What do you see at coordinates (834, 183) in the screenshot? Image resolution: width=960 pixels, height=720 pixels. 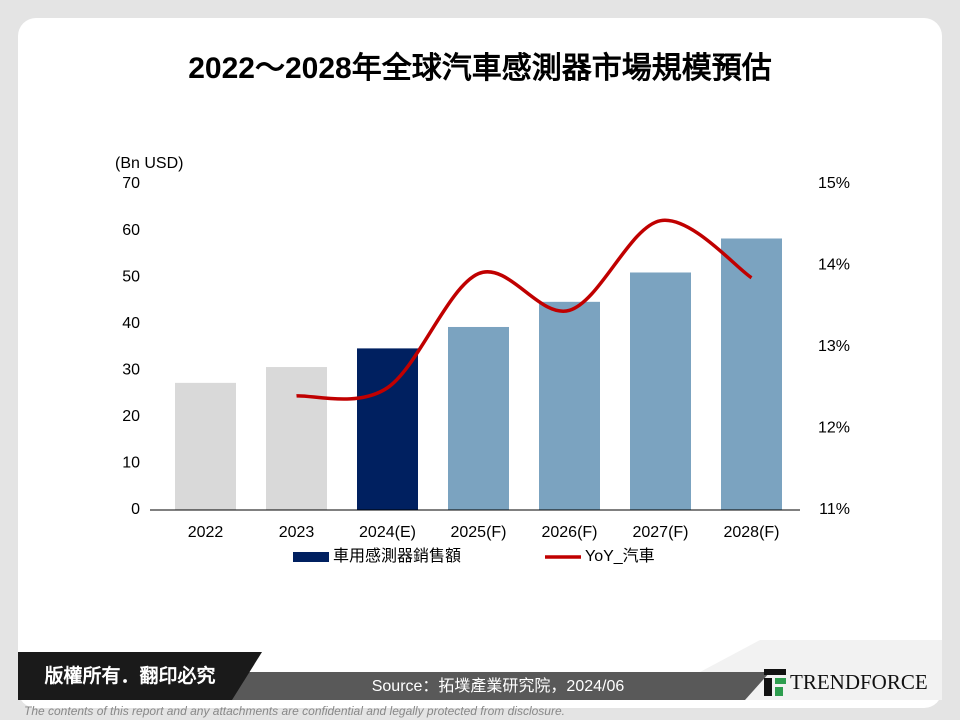 I see `y2-tick-label: 15%` at bounding box center [834, 183].